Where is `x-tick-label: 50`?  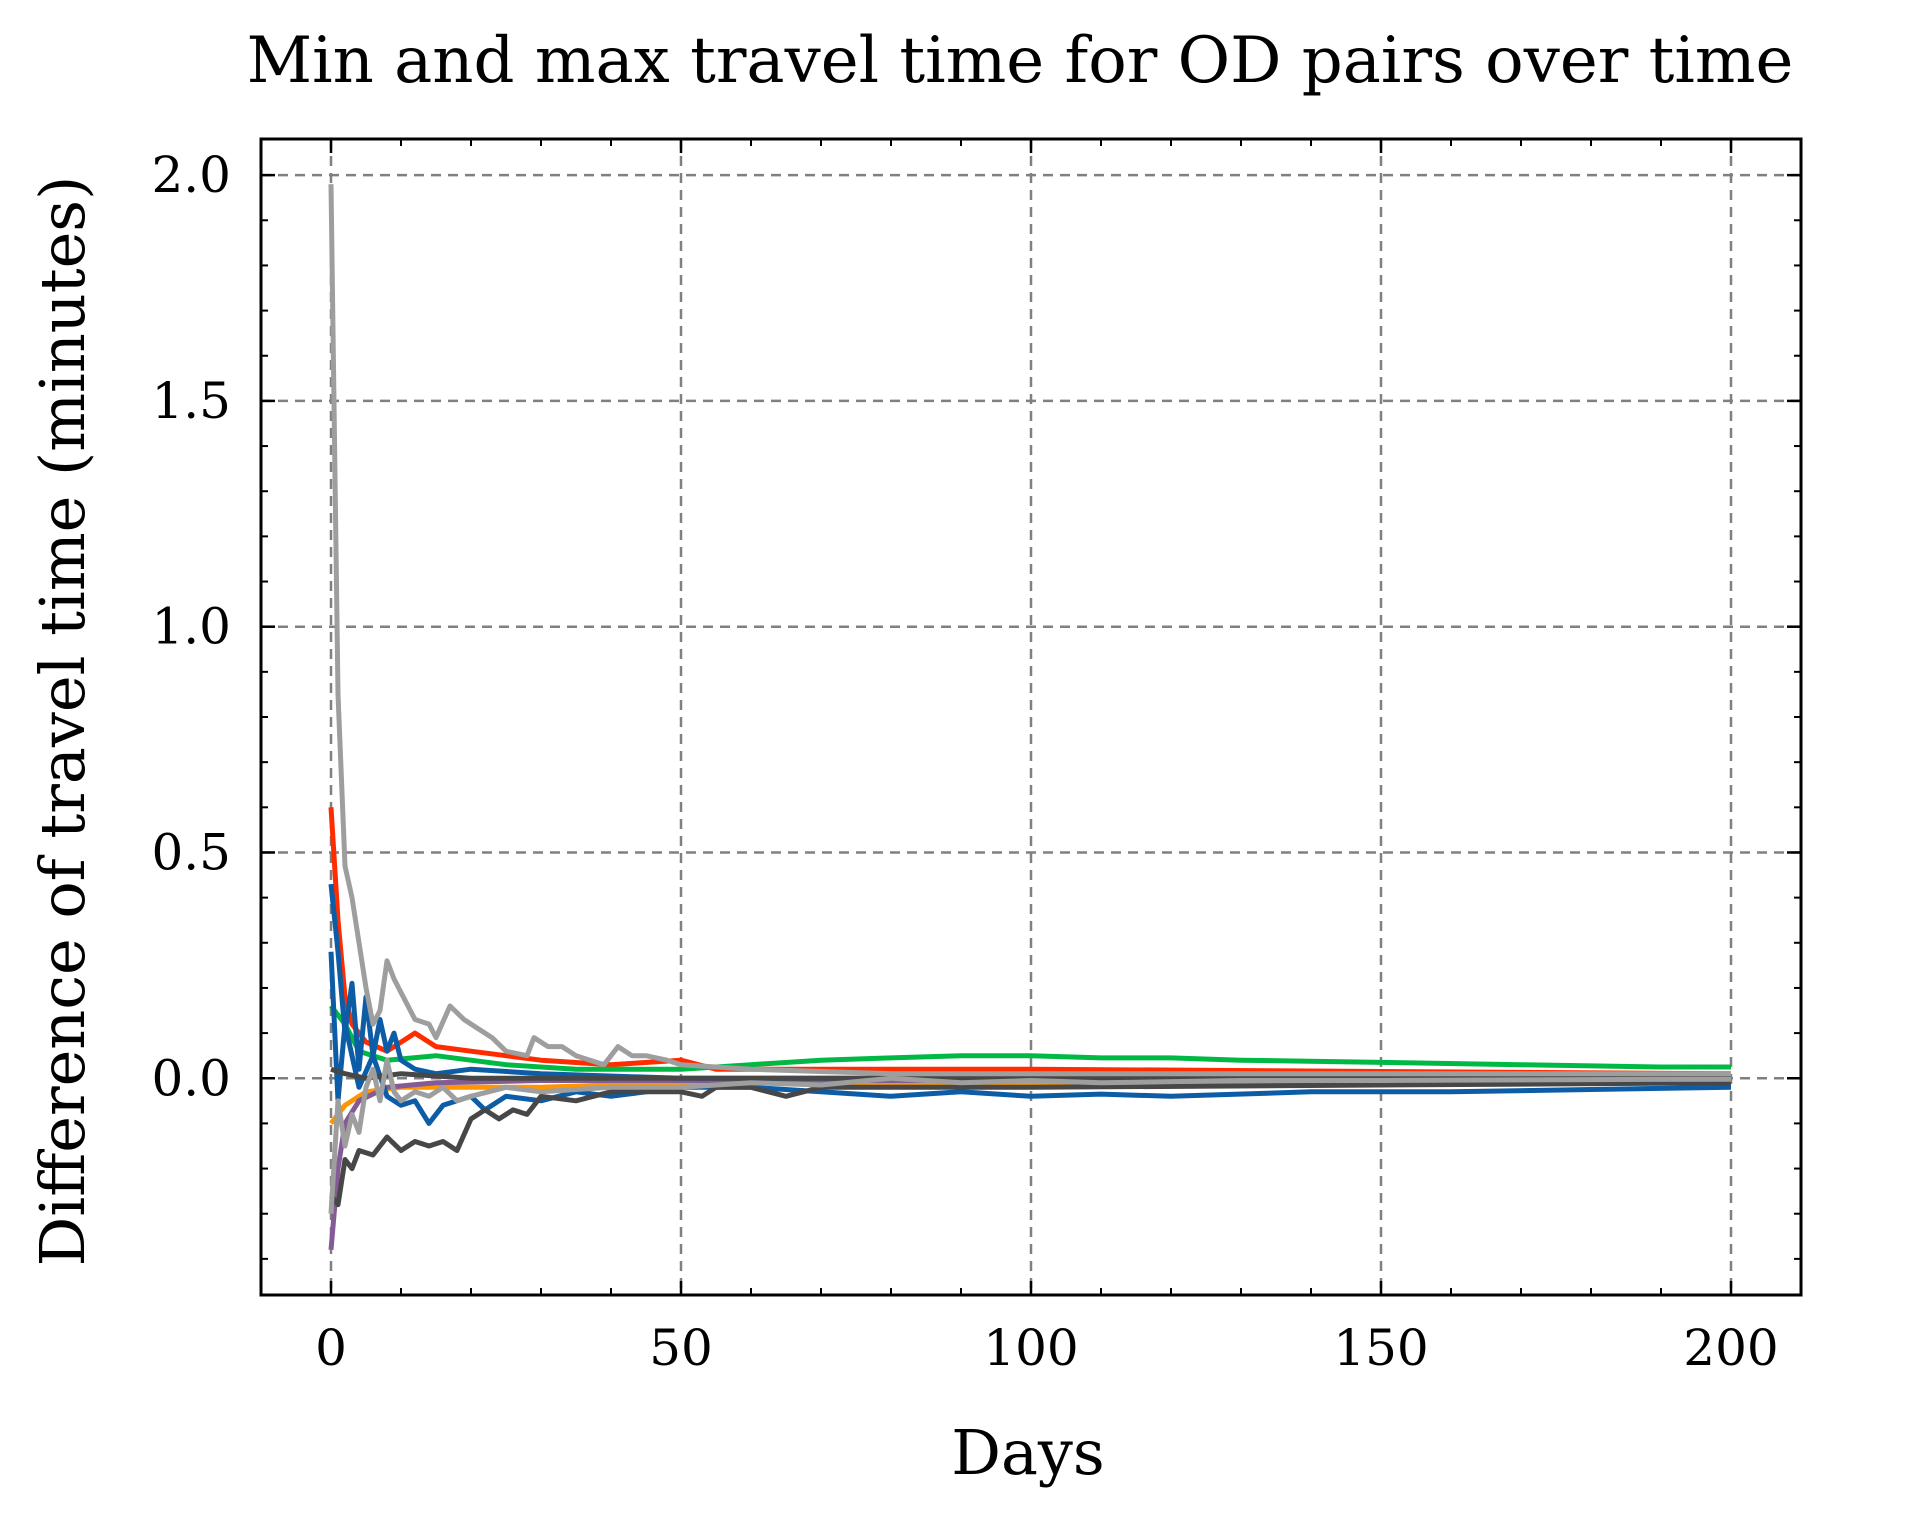
x-tick-label: 50 is located at coordinates (681, 1348).